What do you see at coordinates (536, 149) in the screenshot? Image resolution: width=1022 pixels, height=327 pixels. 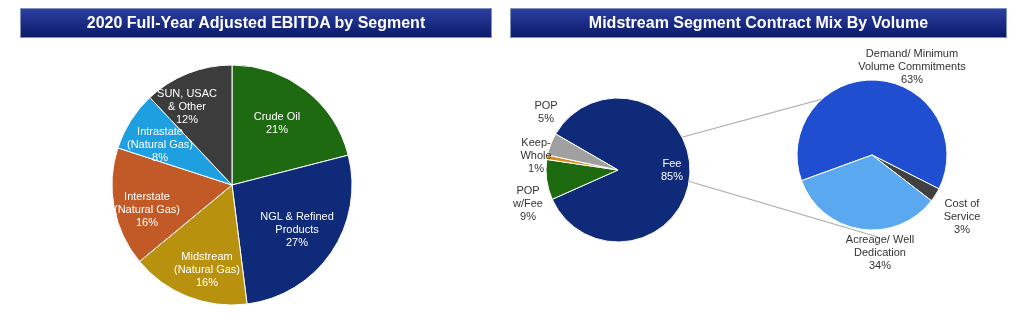 I see `slice-label: Keep-Whole` at bounding box center [536, 149].